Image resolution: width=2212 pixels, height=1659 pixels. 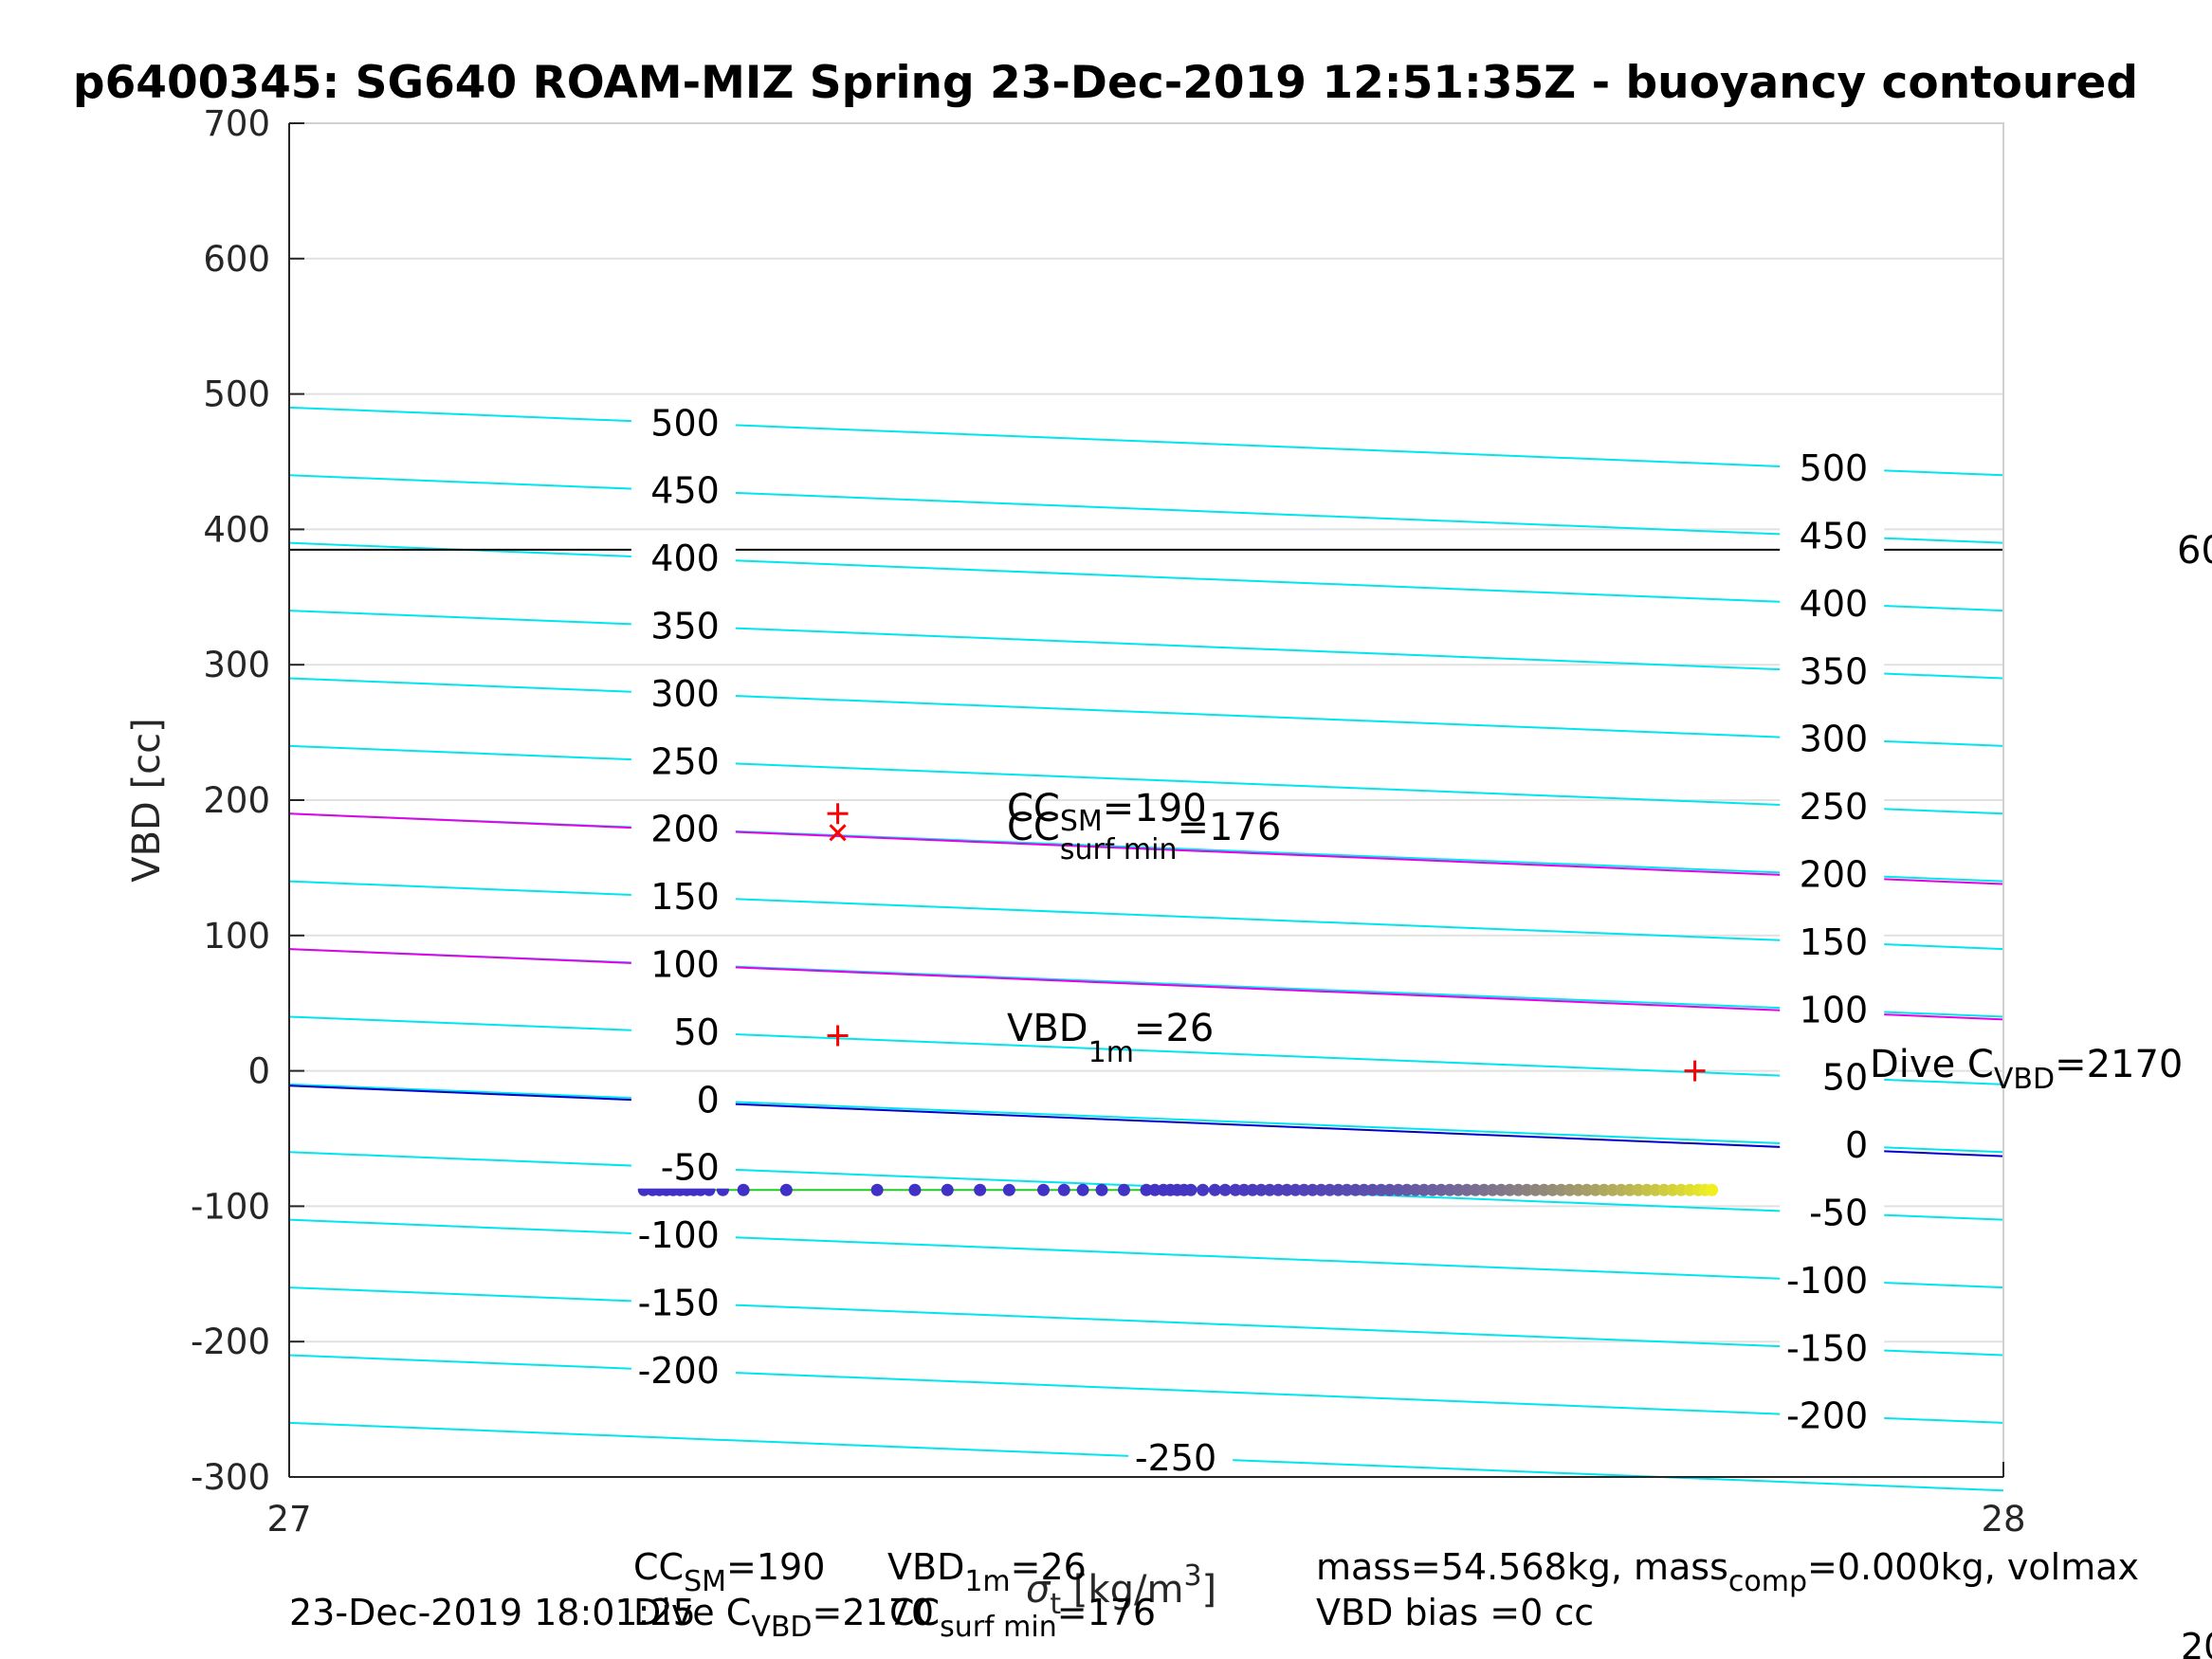 What do you see at coordinates (1838, 1213) in the screenshot?
I see `contour-label: -50` at bounding box center [1838, 1213].